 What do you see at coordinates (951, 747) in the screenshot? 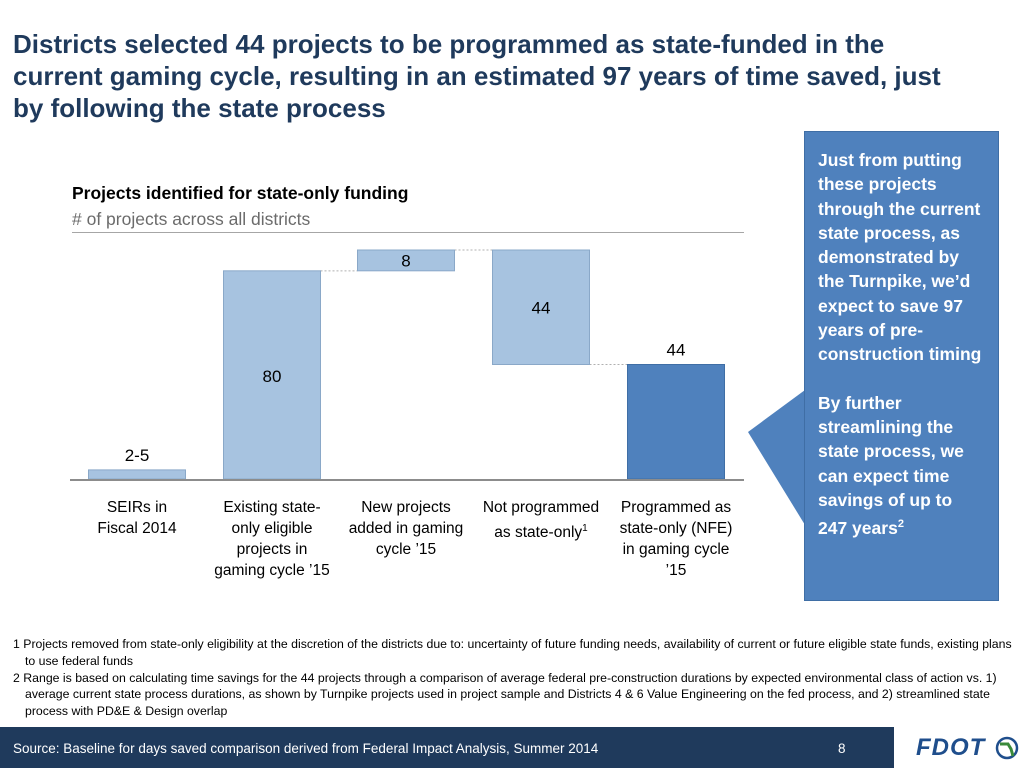
I see `logo-text: FDOT` at bounding box center [951, 747].